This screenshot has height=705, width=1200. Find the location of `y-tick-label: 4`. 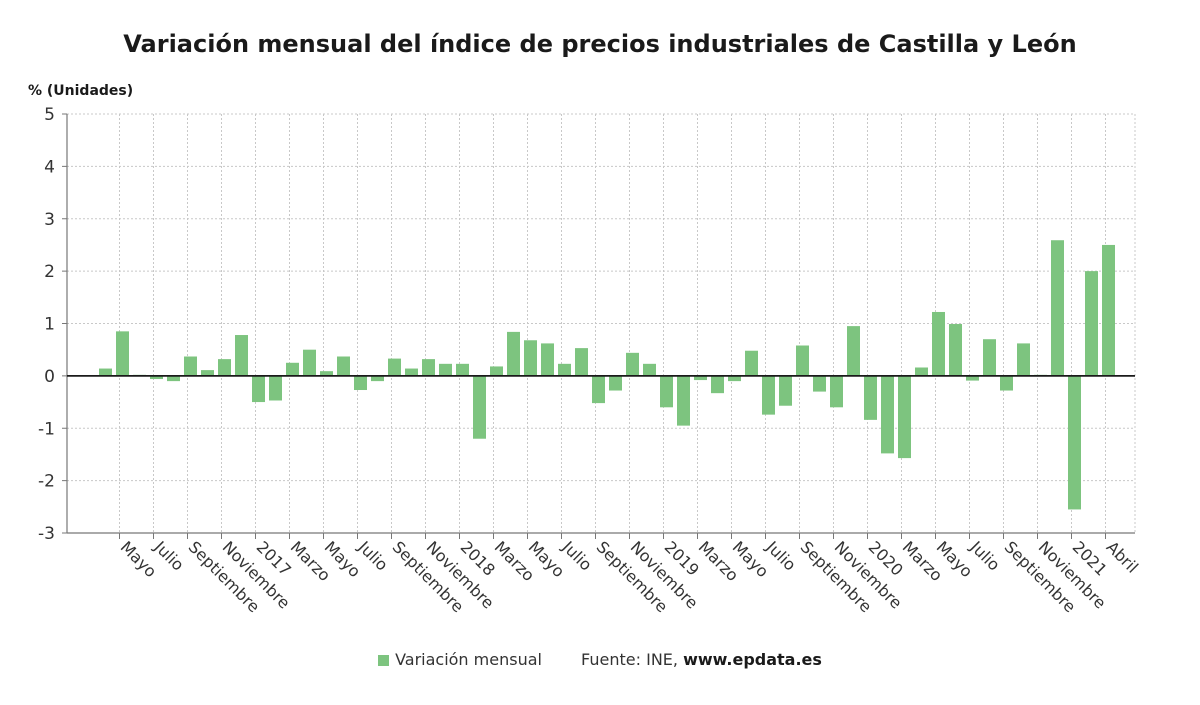

y-tick-label: 4 is located at coordinates (49, 167).